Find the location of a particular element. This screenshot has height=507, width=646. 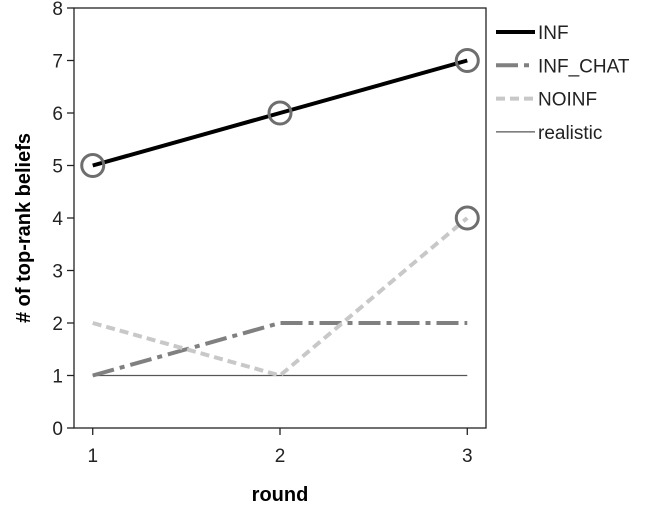

x-tick-label: 2 is located at coordinates (280, 456).